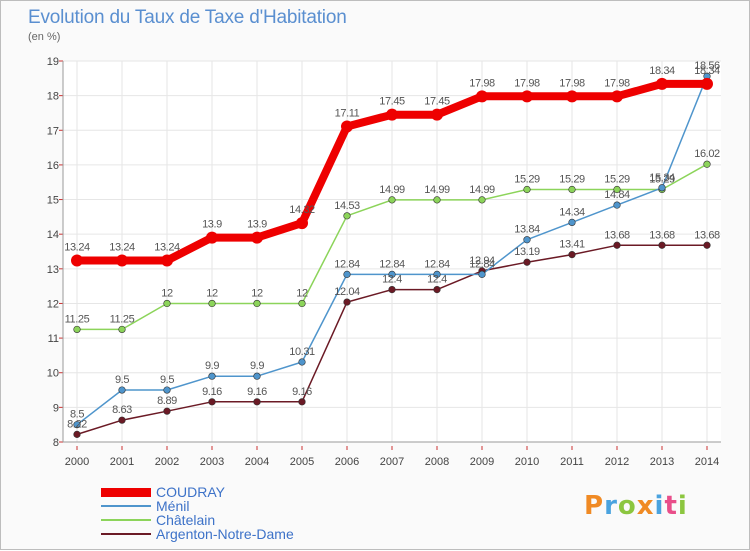 The image size is (750, 551). Describe the element at coordinates (302, 352) in the screenshot. I see `data-label: 10.31` at that location.